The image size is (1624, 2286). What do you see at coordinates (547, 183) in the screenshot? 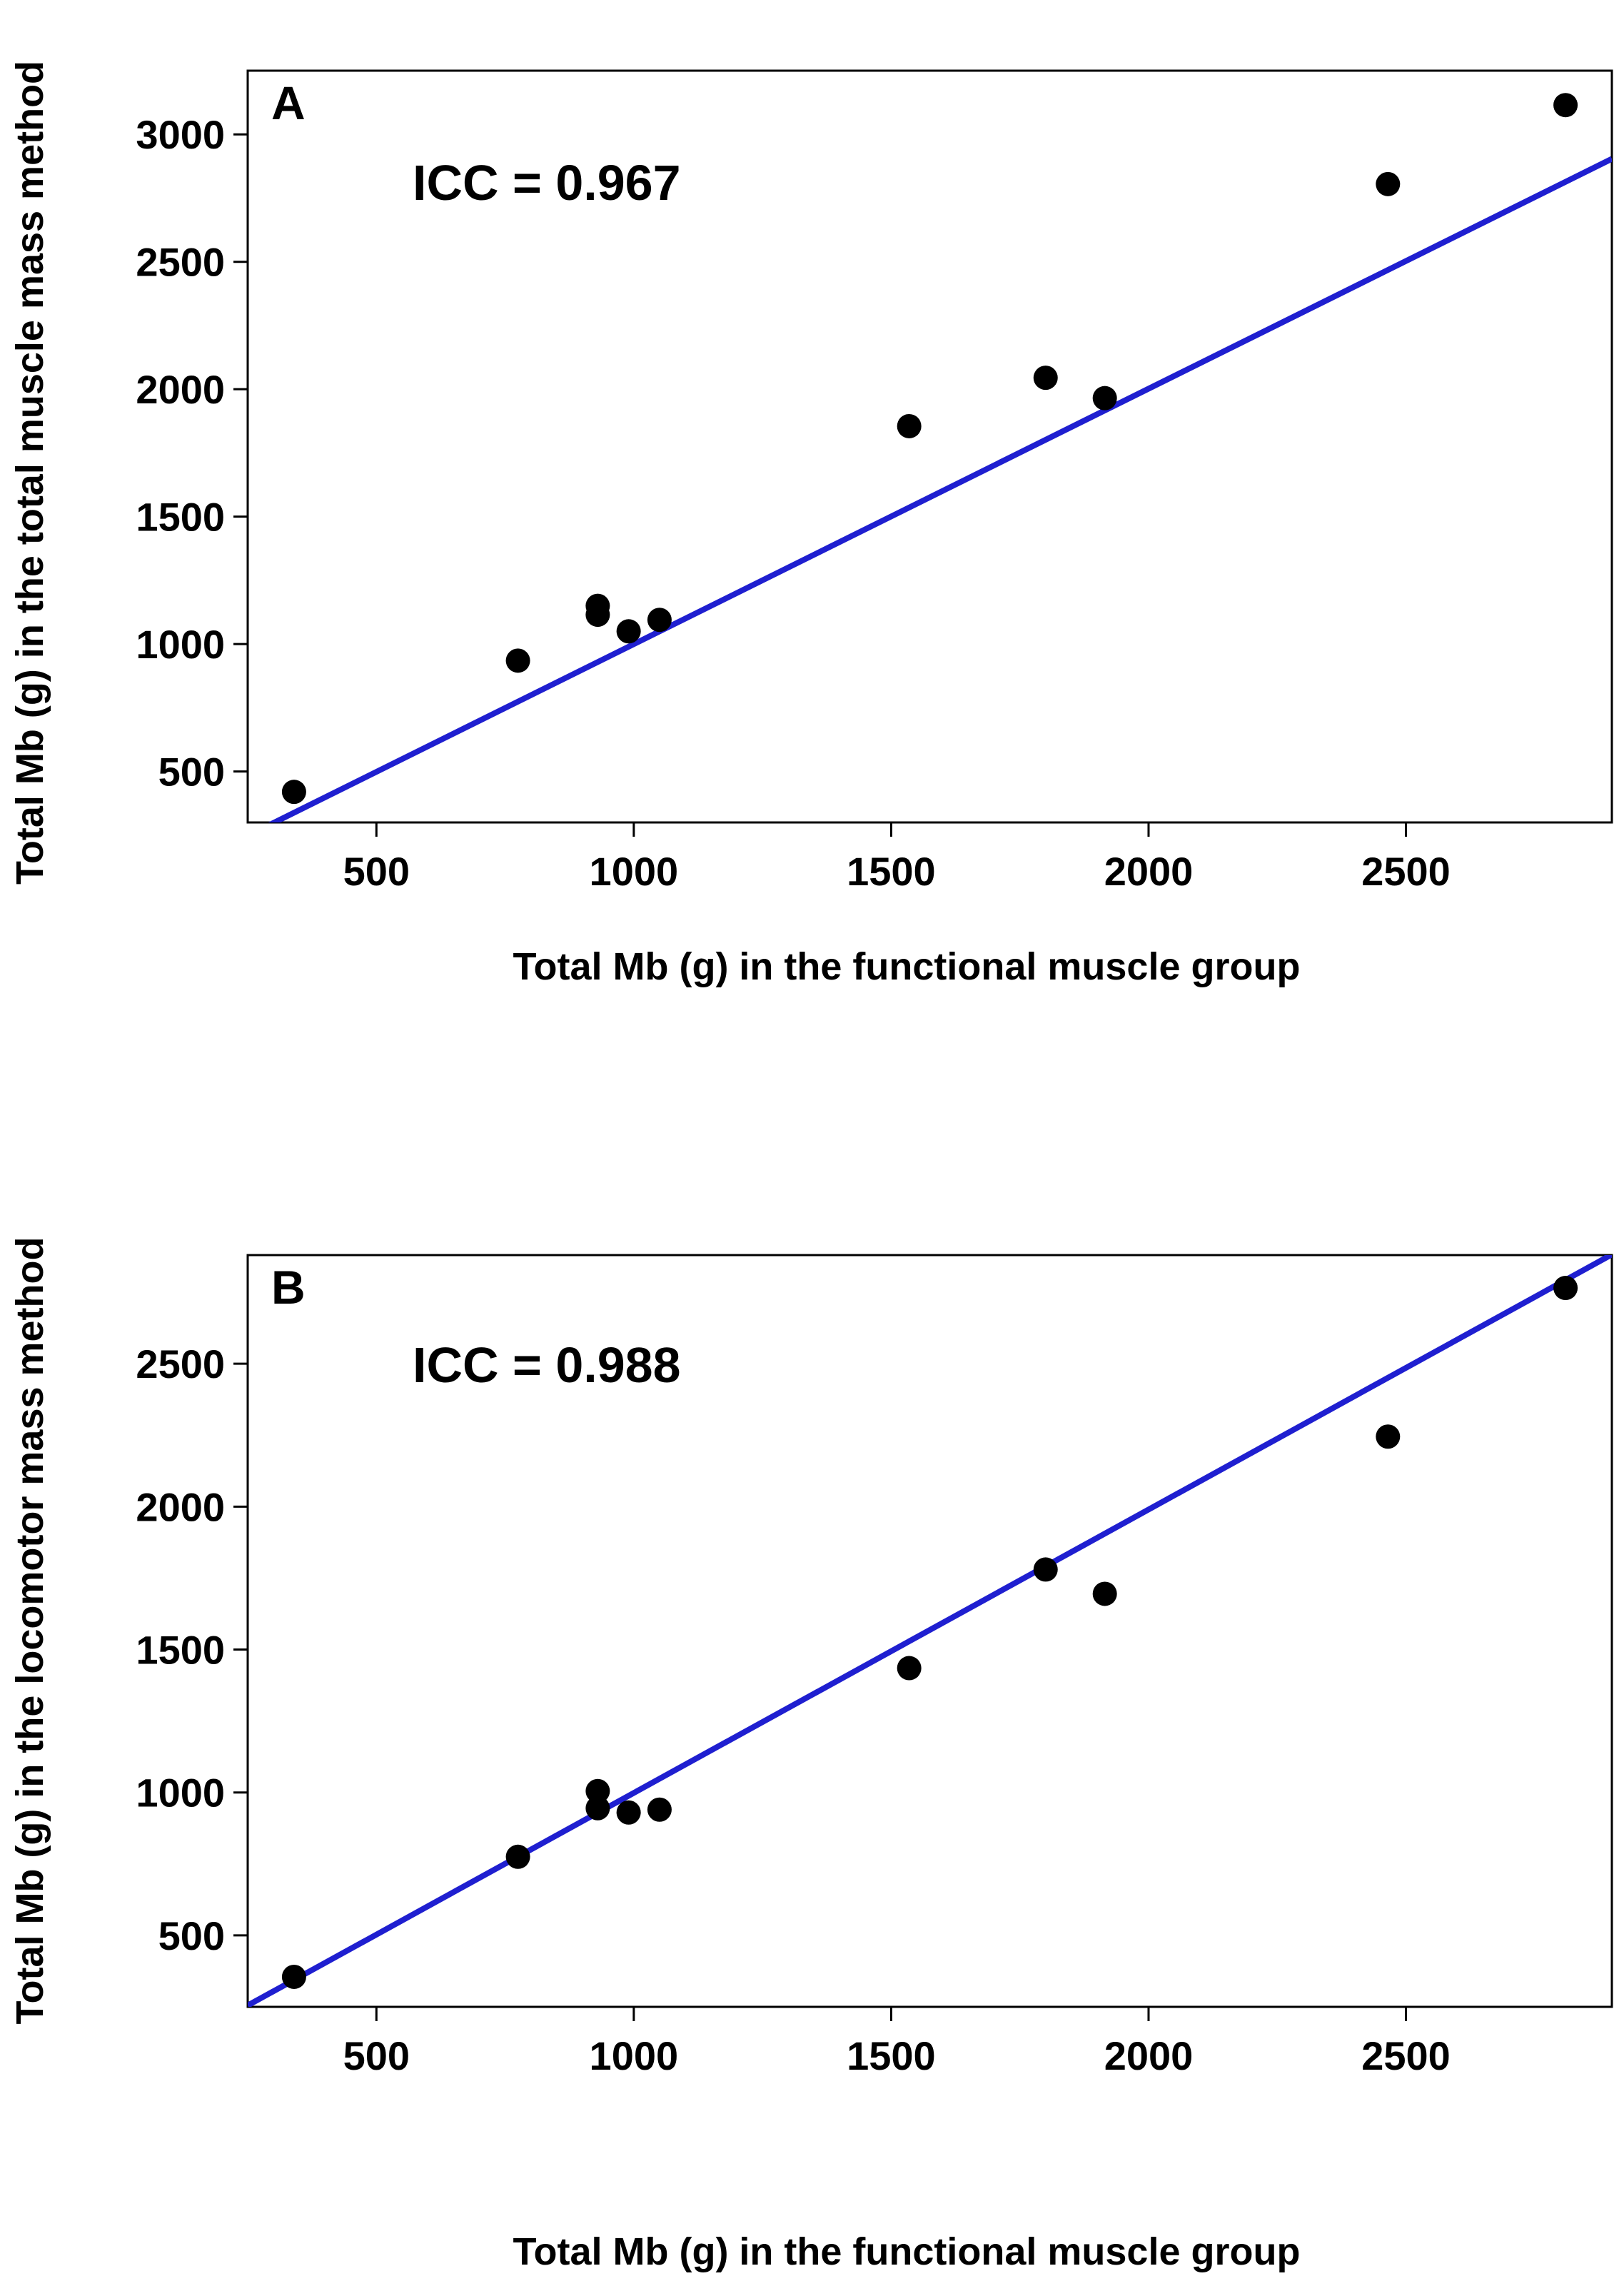
I see `icc-annotation-a: ICC = 0.967` at bounding box center [547, 183].